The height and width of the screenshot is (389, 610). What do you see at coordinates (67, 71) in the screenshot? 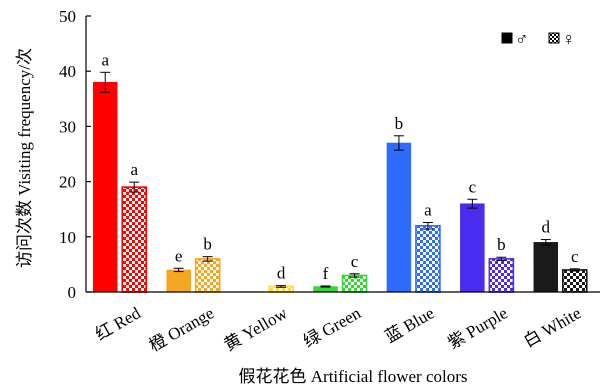
I see `y-tick-label: 40` at bounding box center [67, 71].